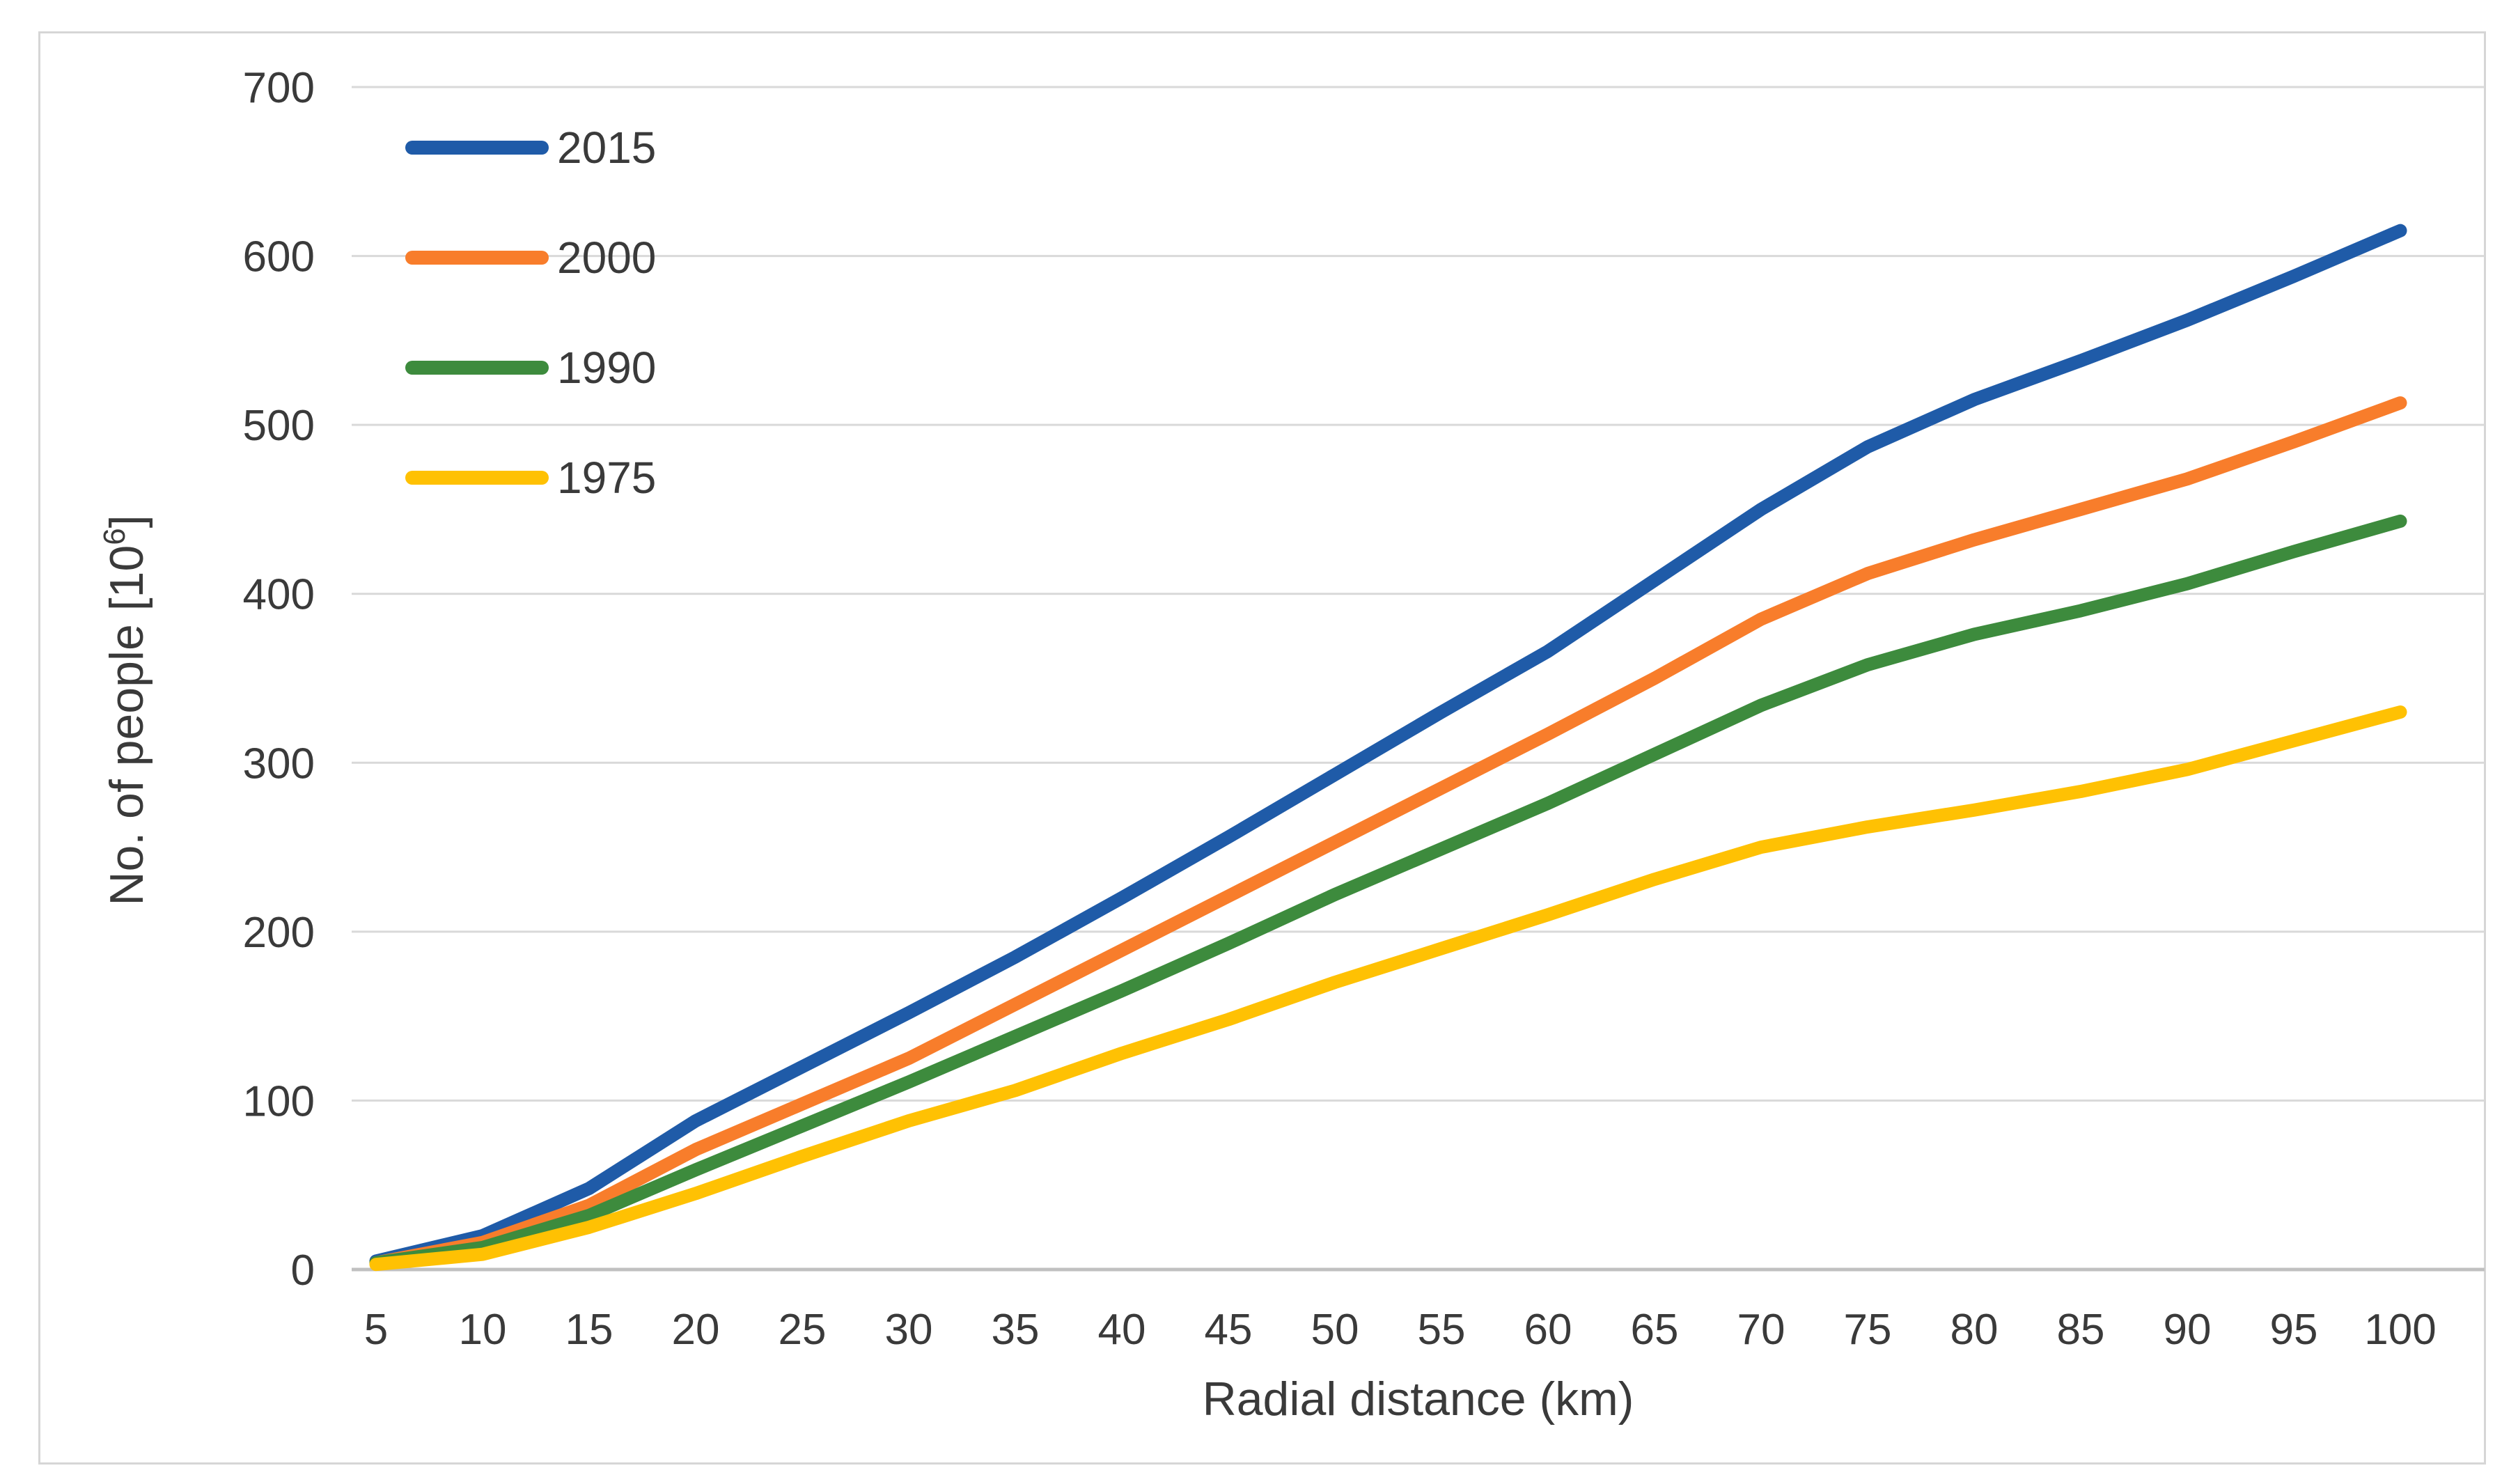  I want to click on x-tick-label: 35, so click(1016, 1330).